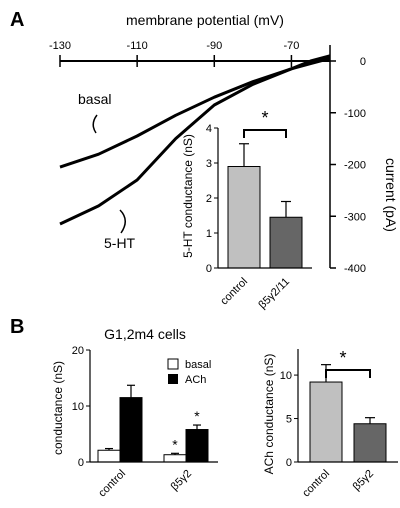 This screenshot has width=400, height=508. Describe the element at coordinates (209, 269) in the screenshot. I see `inset-a-y-tick-label: 0` at that location.